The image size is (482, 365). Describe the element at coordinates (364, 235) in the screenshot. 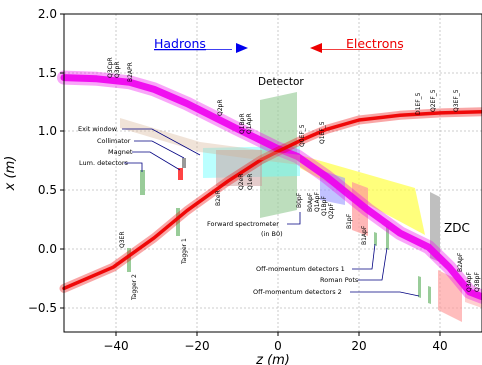

I see `magnet-label: B1ApF` at that location.